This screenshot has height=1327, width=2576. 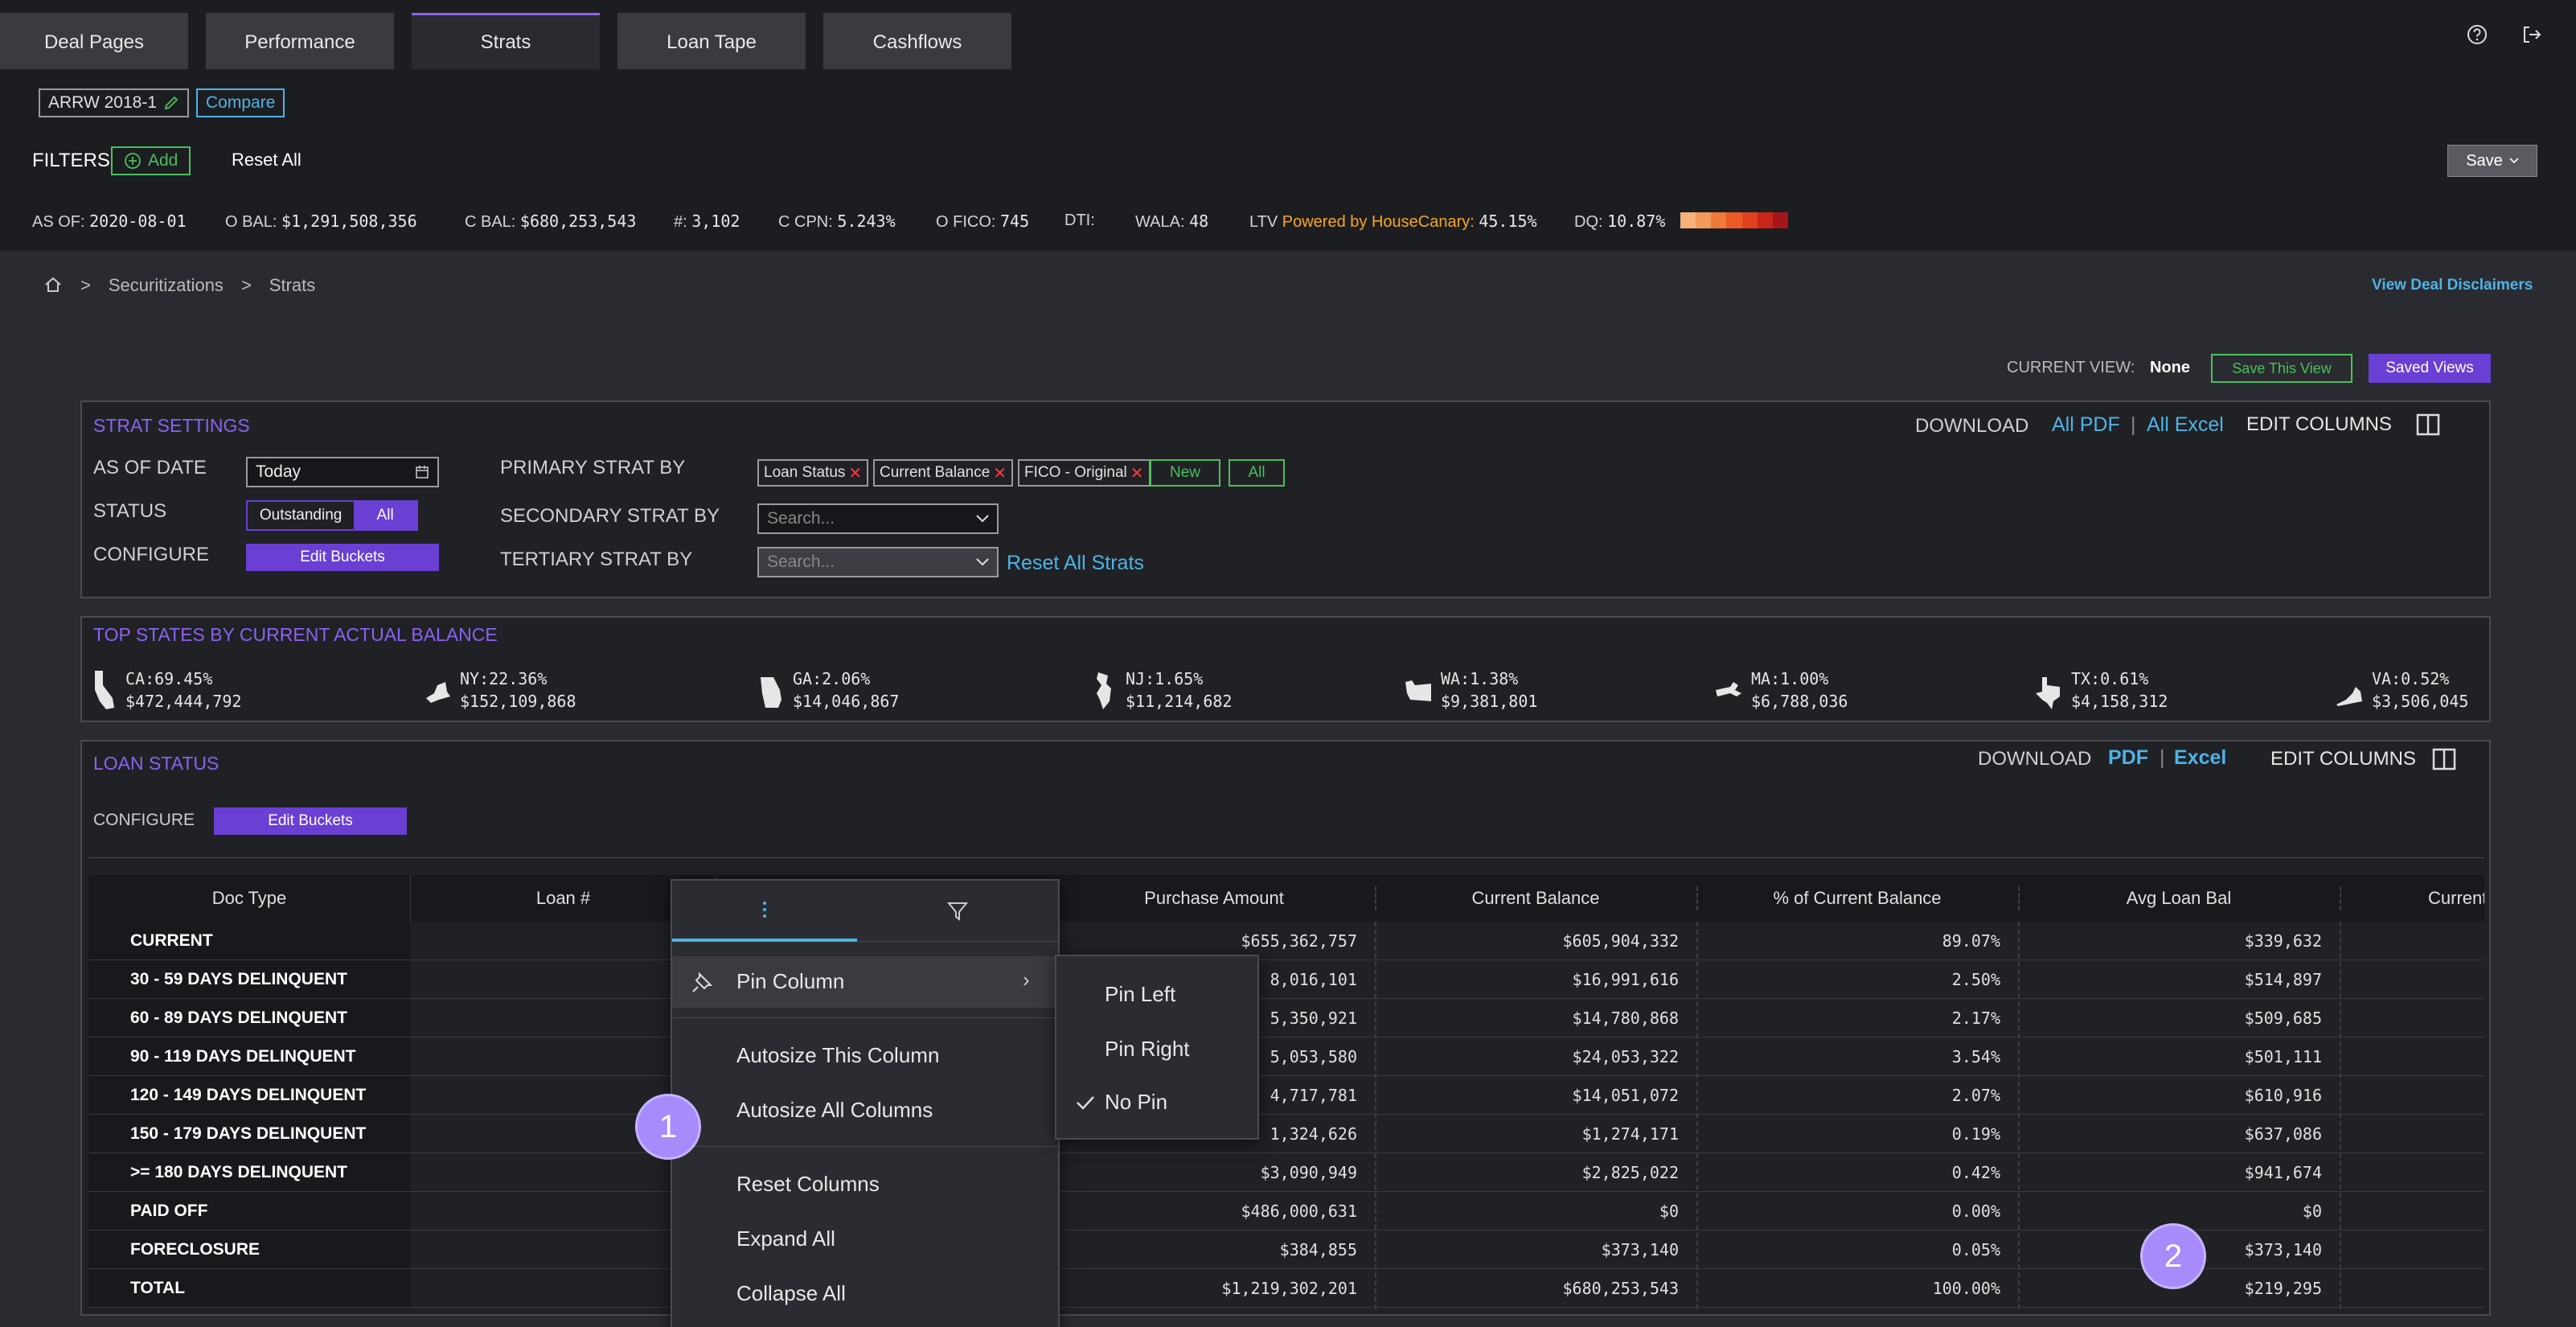 What do you see at coordinates (1536, 898) in the screenshot?
I see `column-header-current-balance: Current Balance` at bounding box center [1536, 898].